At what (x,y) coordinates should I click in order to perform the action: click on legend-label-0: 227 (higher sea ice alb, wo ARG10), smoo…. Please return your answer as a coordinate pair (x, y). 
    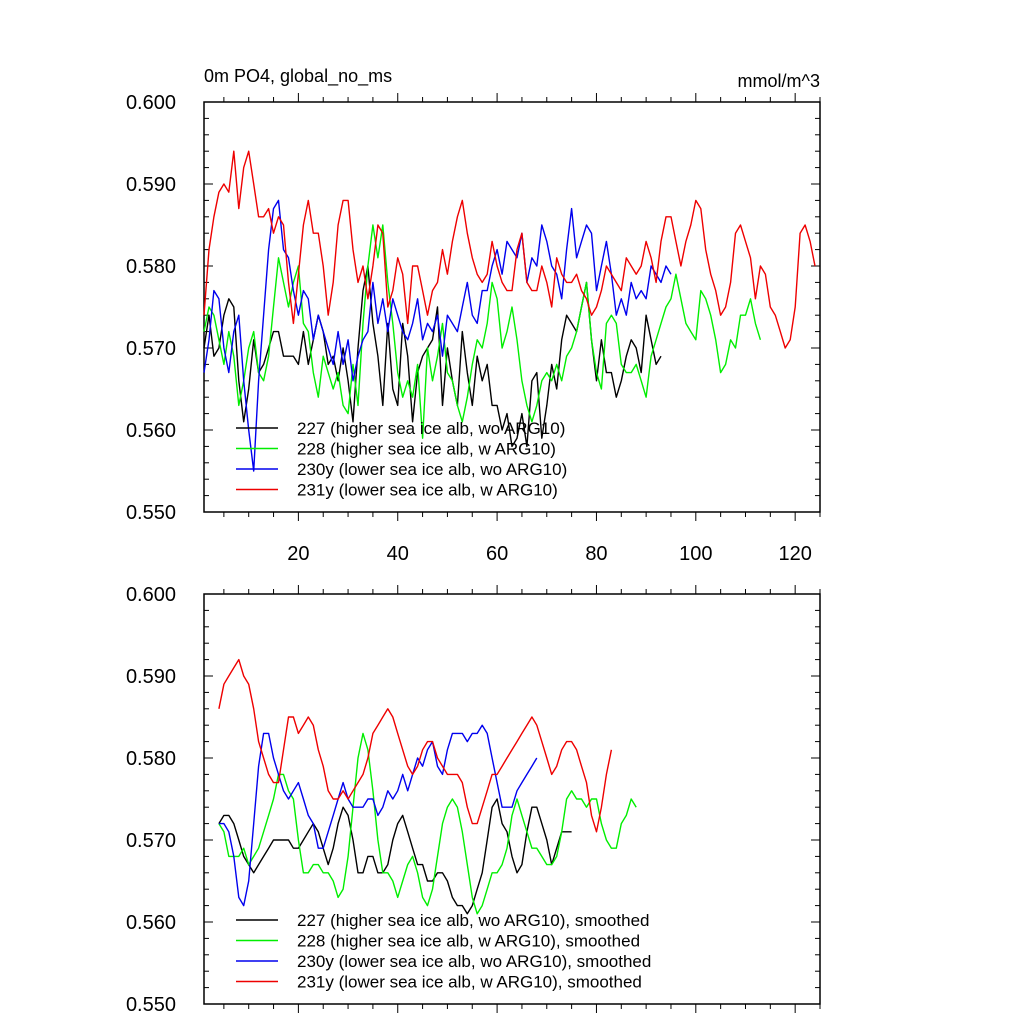
    Looking at the image, I should click on (473, 920).